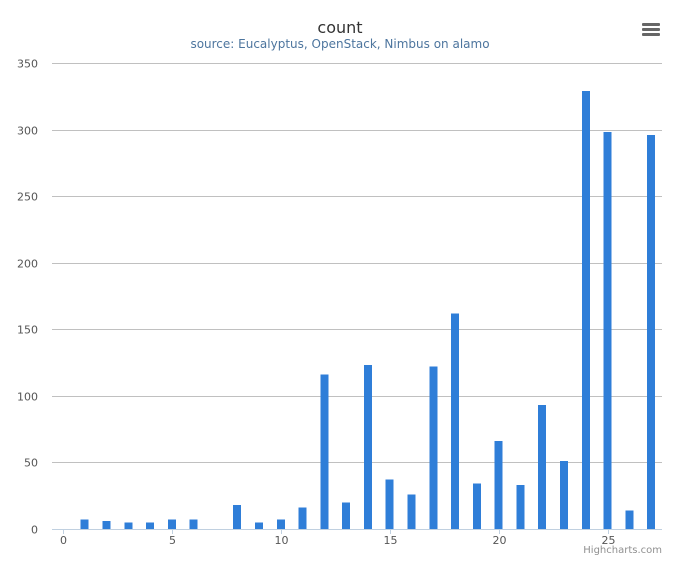  I want to click on y-axis-ticks: 0 50 100 150 200 250 300 350, so click(27, 297).